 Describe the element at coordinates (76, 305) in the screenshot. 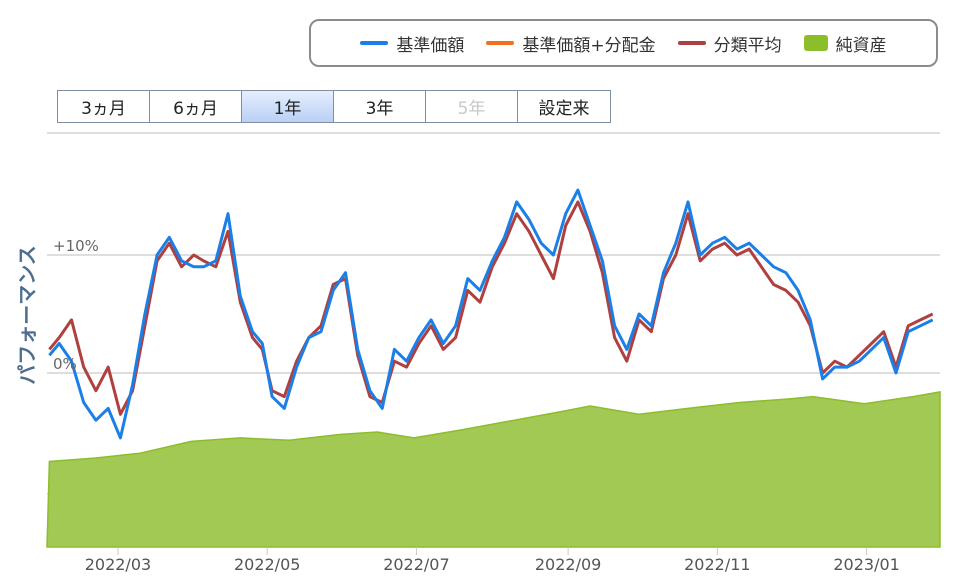

I see `y-tick-labels: +10% 0%` at that location.